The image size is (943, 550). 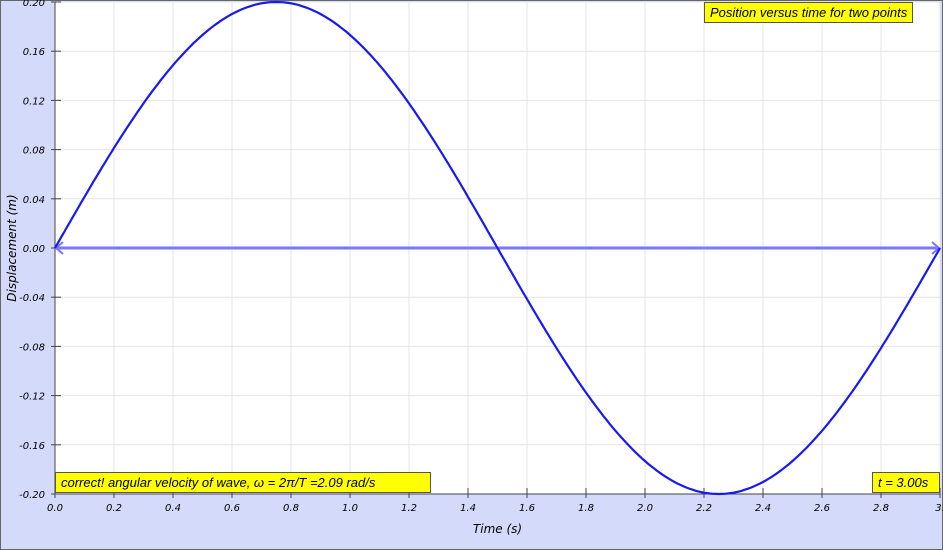 I want to click on y-tick-label: -0.04, so click(x=32, y=298).